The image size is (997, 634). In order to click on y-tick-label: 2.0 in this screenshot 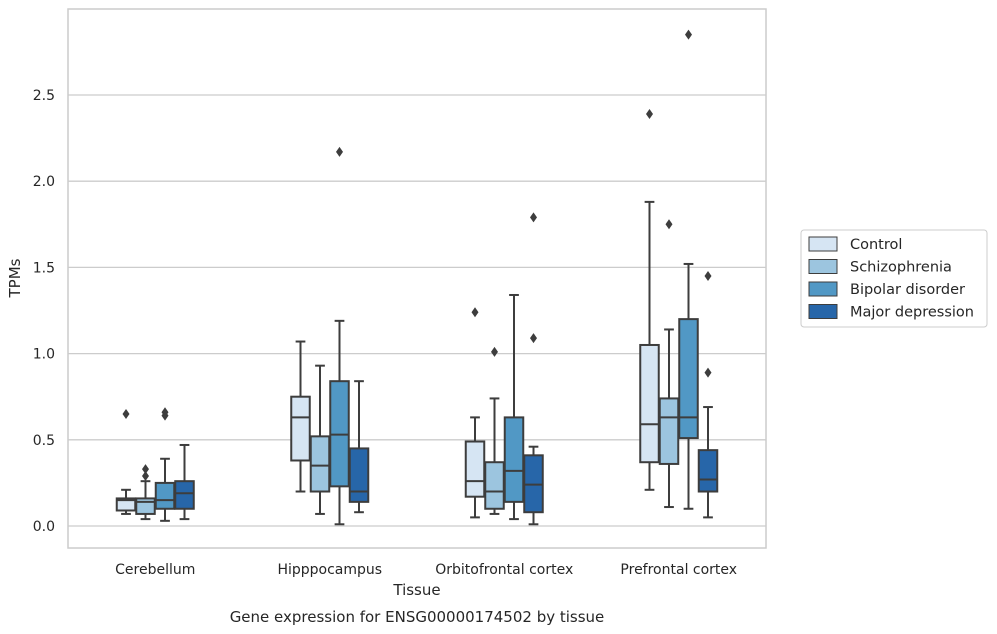, I will do `click(44, 182)`.